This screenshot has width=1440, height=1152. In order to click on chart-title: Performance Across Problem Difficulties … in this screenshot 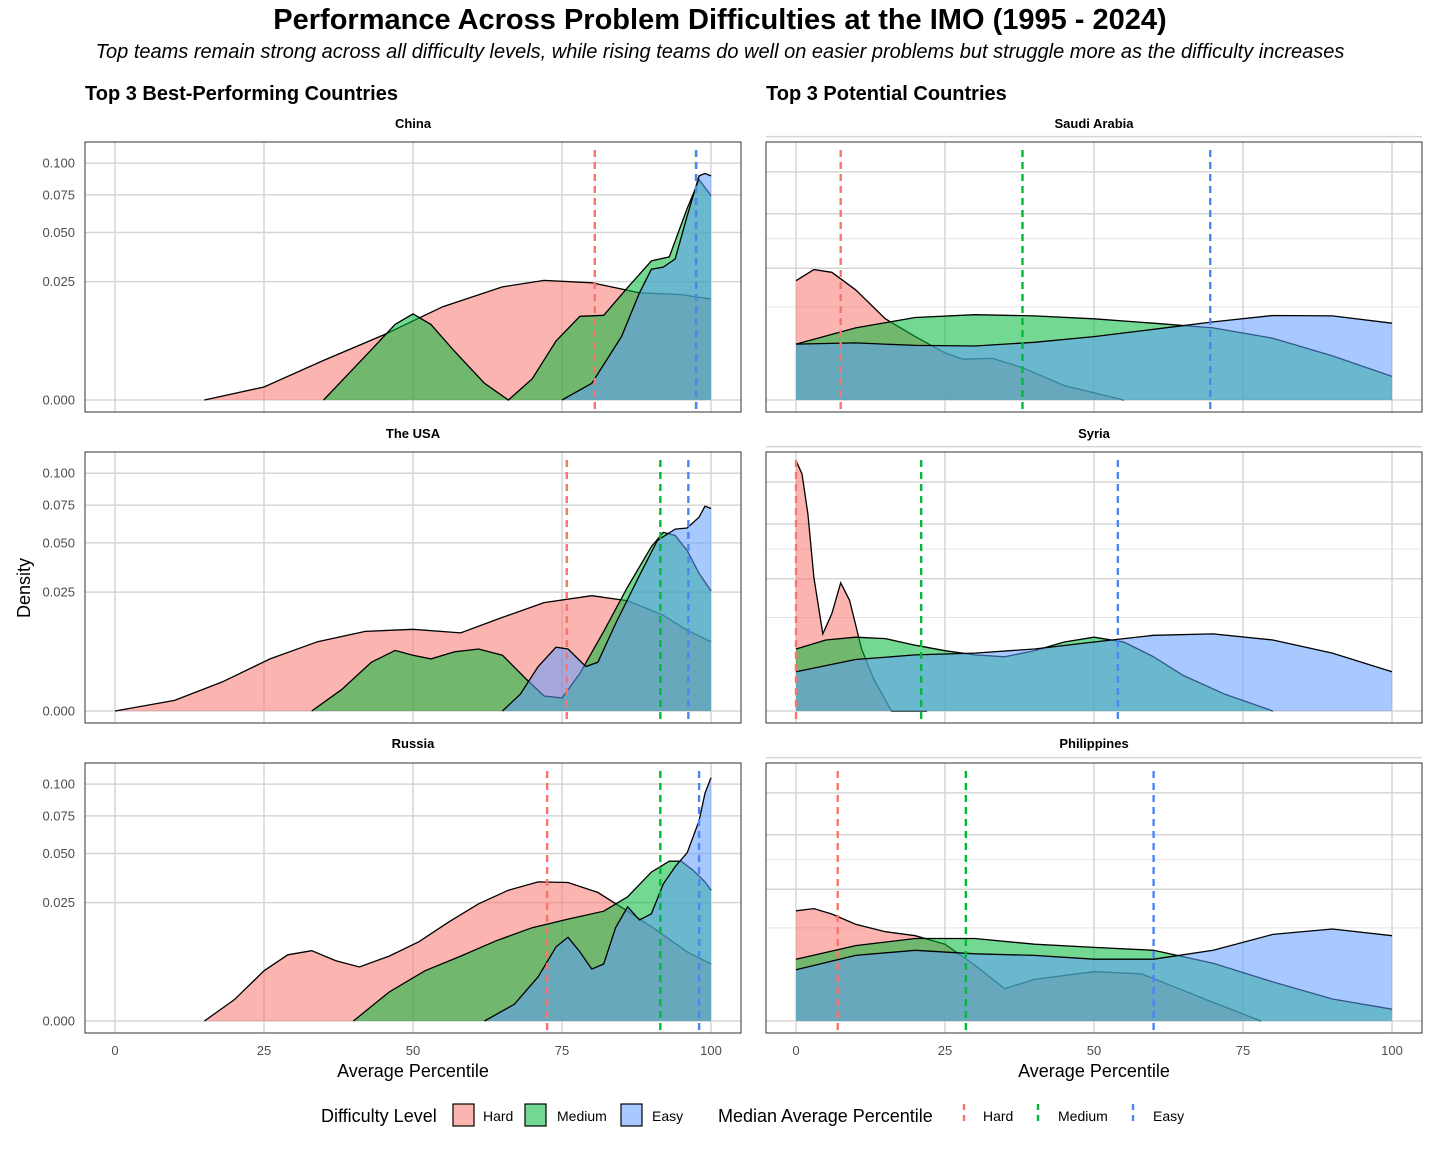, I will do `click(719, 20)`.